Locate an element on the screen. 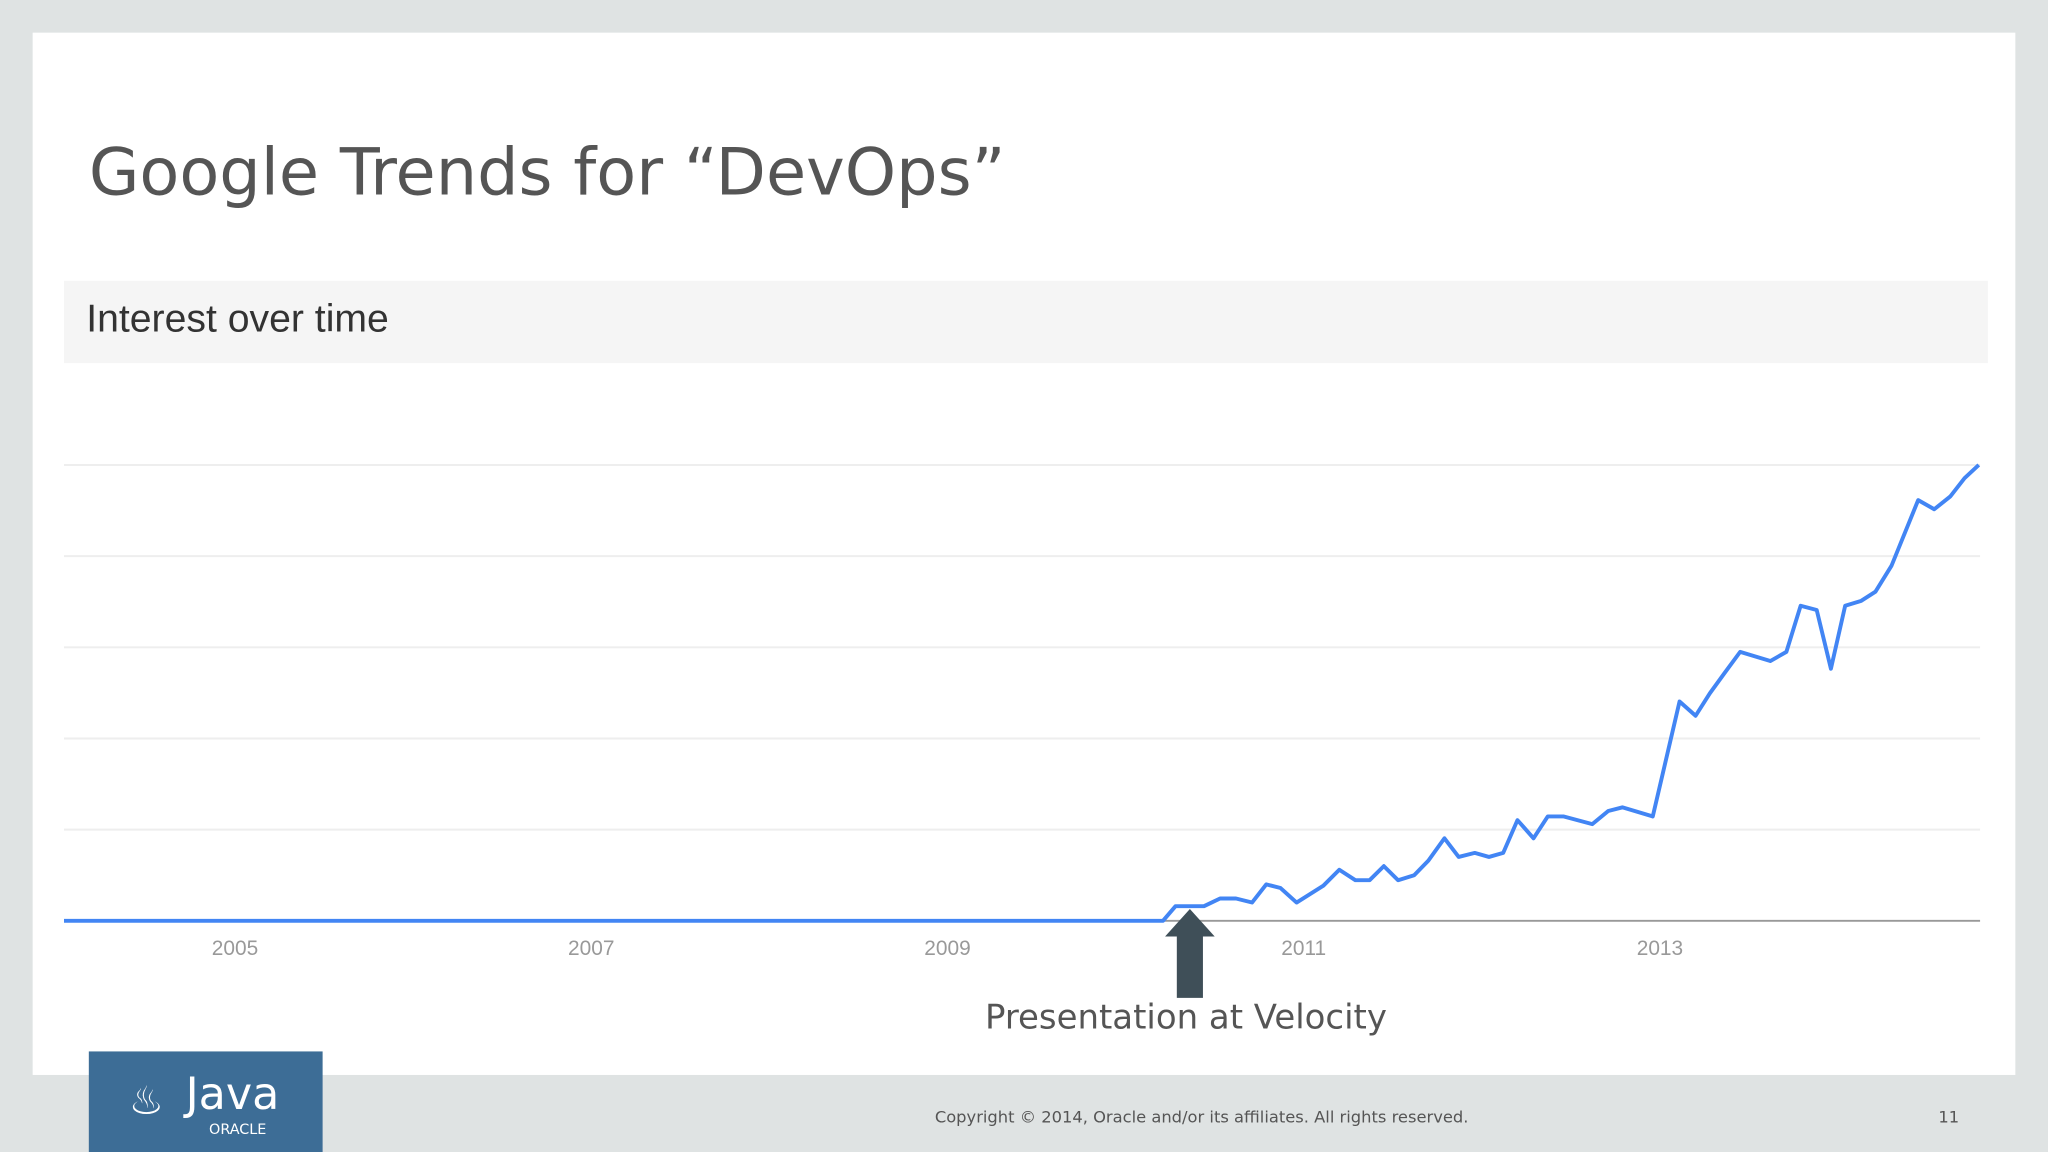  logo-company: ORACLE is located at coordinates (237, 1130).